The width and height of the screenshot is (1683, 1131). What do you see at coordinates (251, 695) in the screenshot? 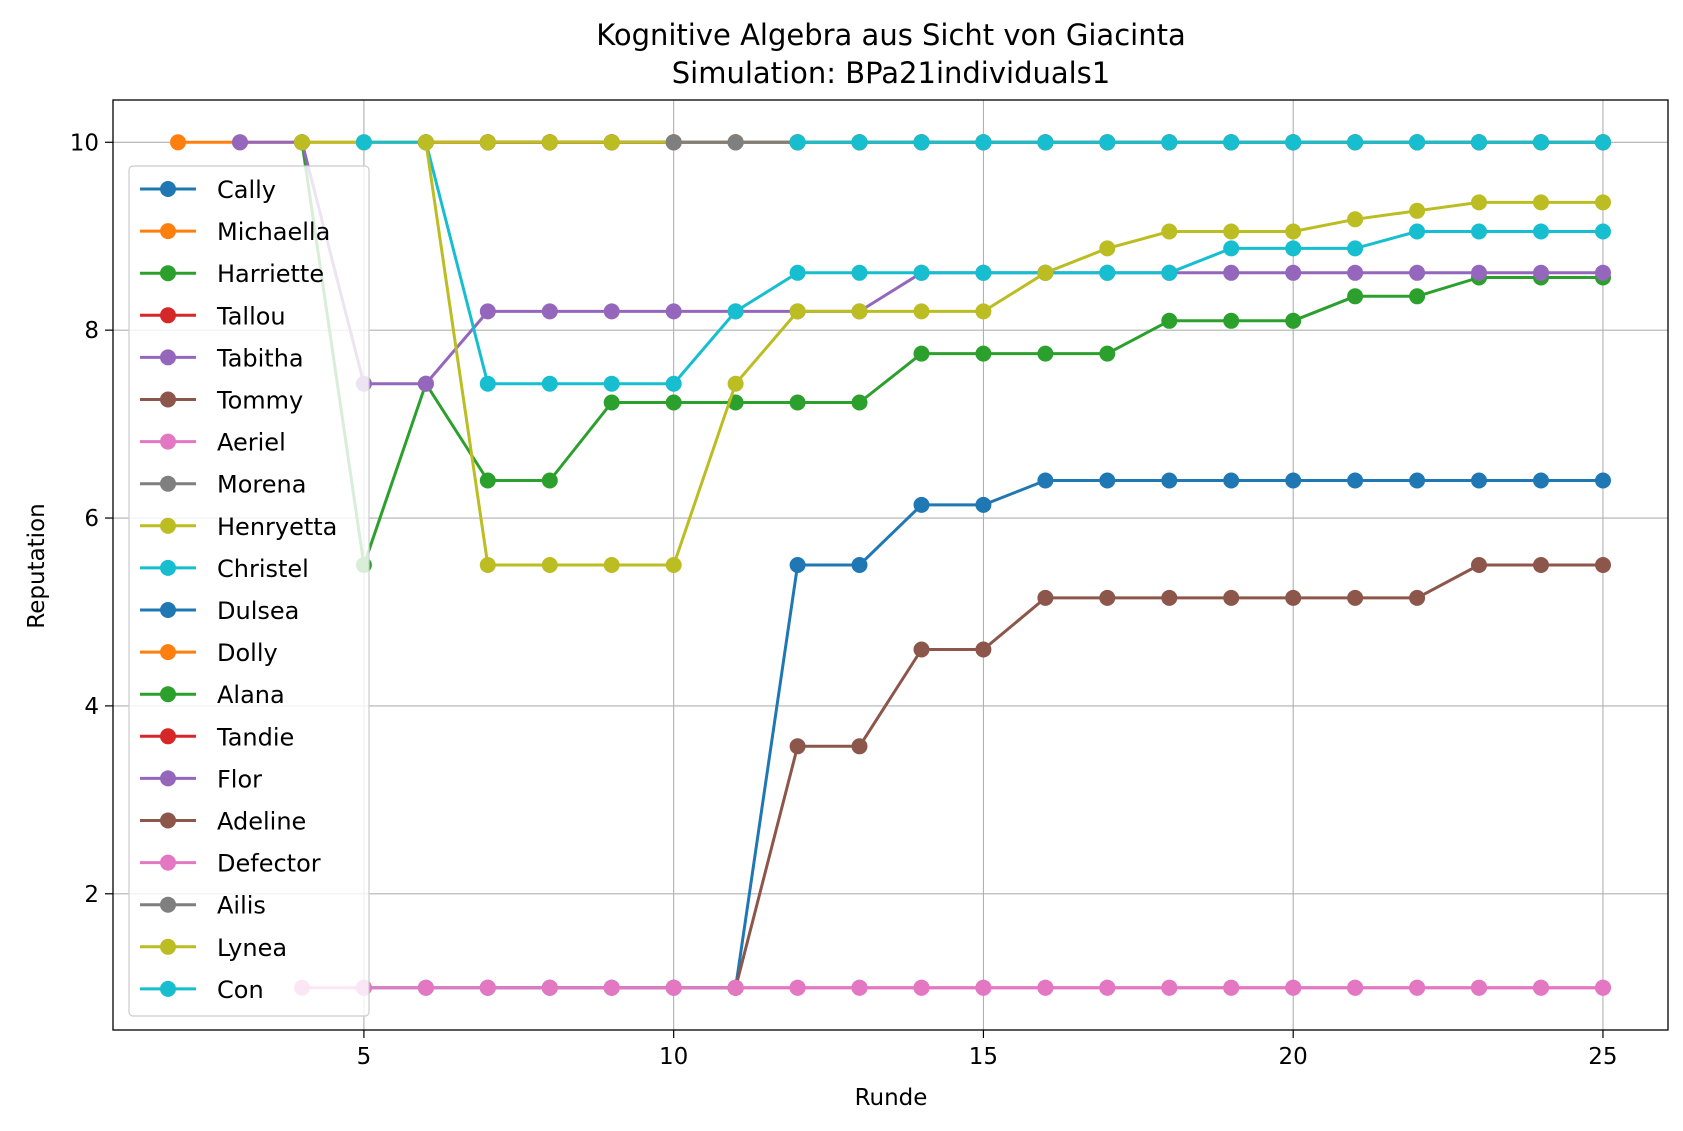
I see `legend-label: Alana` at bounding box center [251, 695].